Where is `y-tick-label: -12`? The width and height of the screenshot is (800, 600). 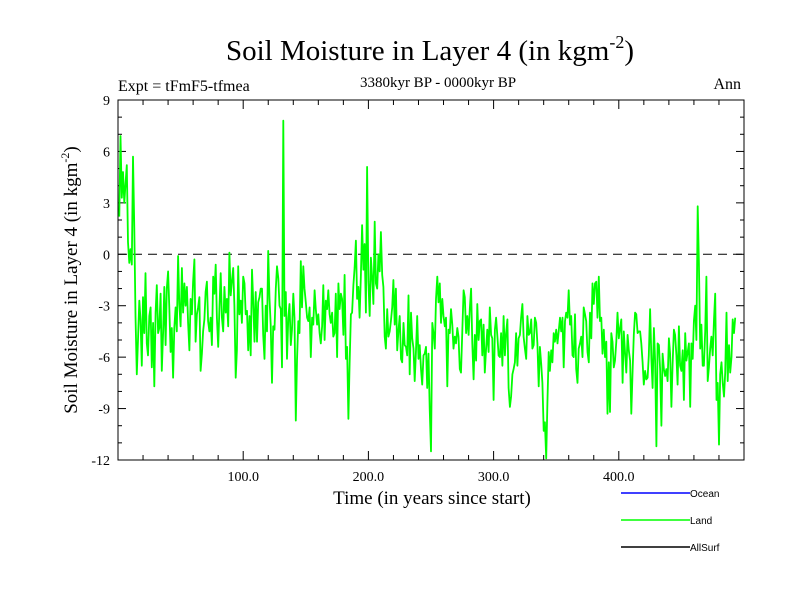 y-tick-label: -12 is located at coordinates (100, 461).